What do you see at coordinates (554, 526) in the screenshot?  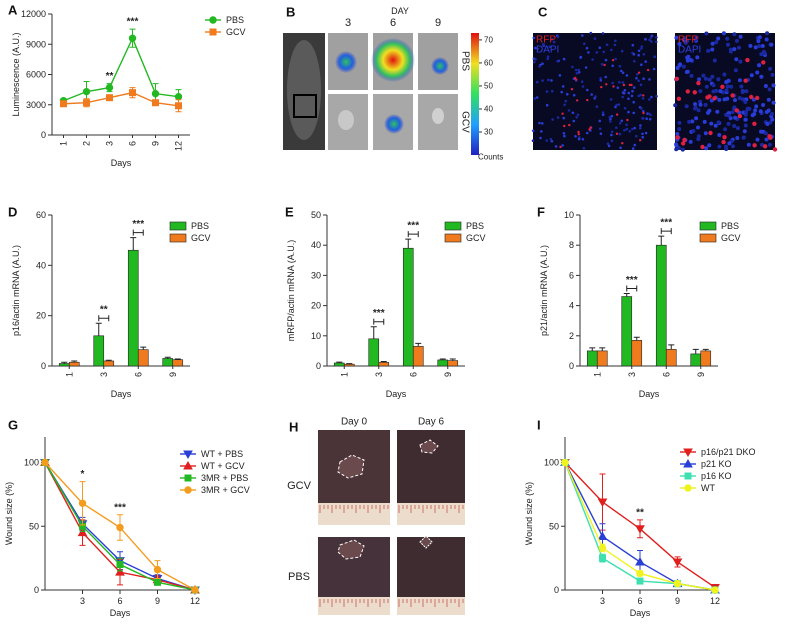 I see `y-tick-label: 50` at bounding box center [554, 526].